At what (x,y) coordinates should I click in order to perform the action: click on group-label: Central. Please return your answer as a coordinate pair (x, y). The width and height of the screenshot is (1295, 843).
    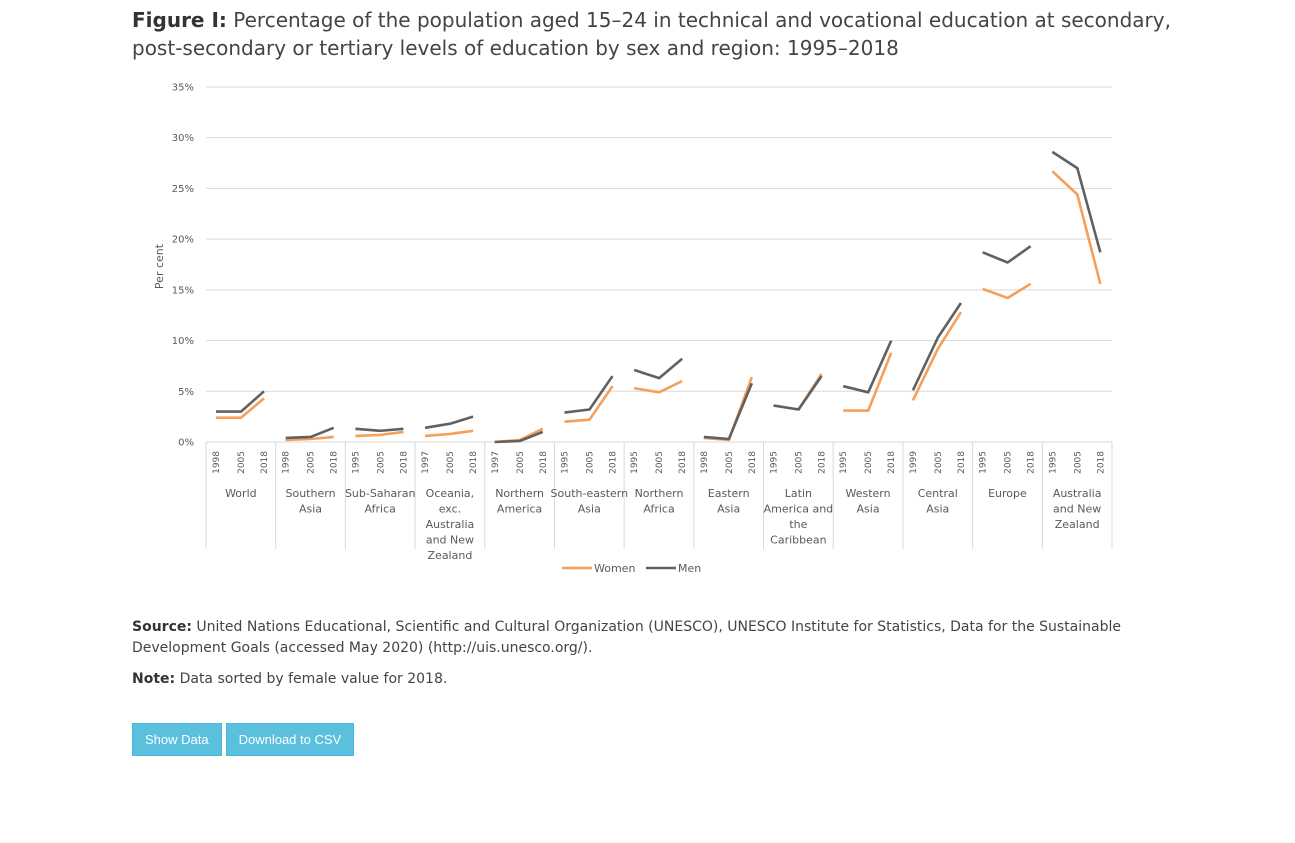
    Looking at the image, I should click on (938, 493).